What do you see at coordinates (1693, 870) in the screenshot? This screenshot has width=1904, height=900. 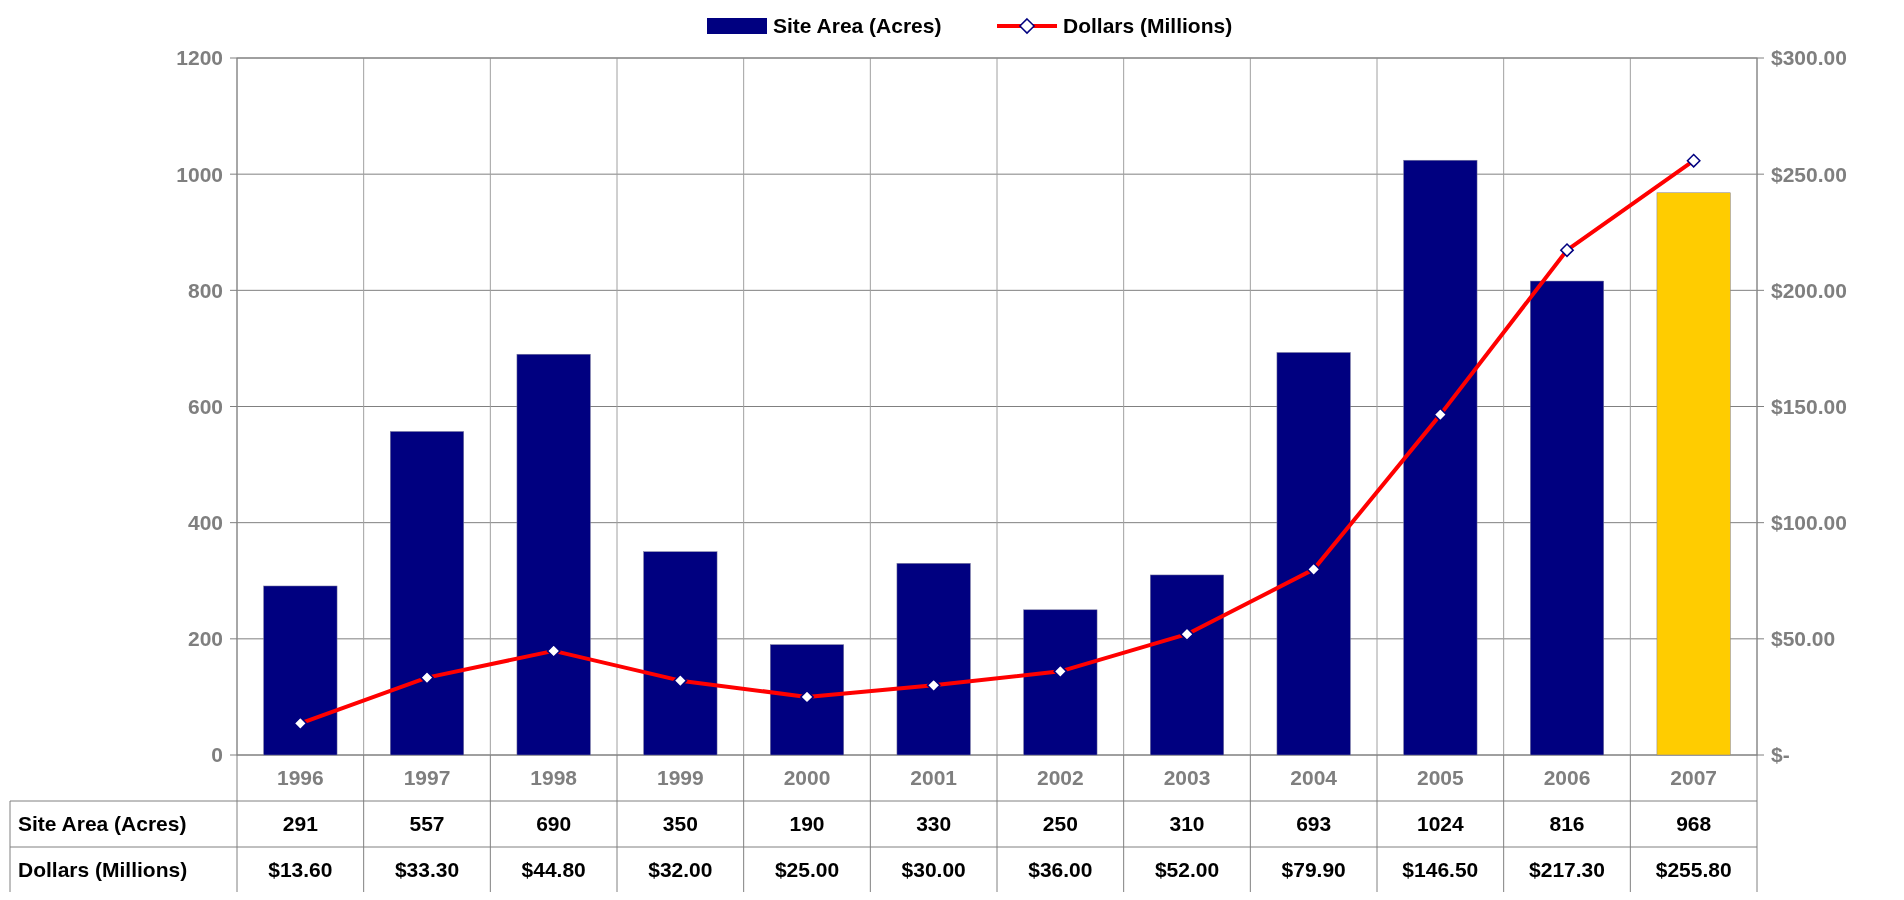 I see `data-label: $255.80` at bounding box center [1693, 870].